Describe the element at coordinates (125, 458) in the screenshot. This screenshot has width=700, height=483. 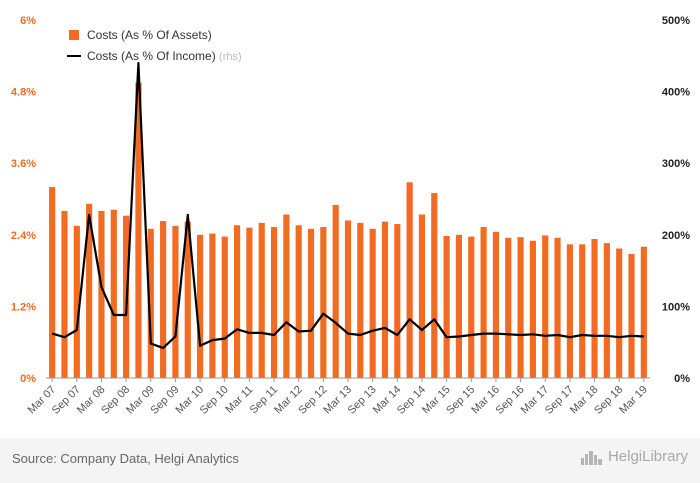
I see `source-text: Source: Company Data, Helgi Analytics` at that location.